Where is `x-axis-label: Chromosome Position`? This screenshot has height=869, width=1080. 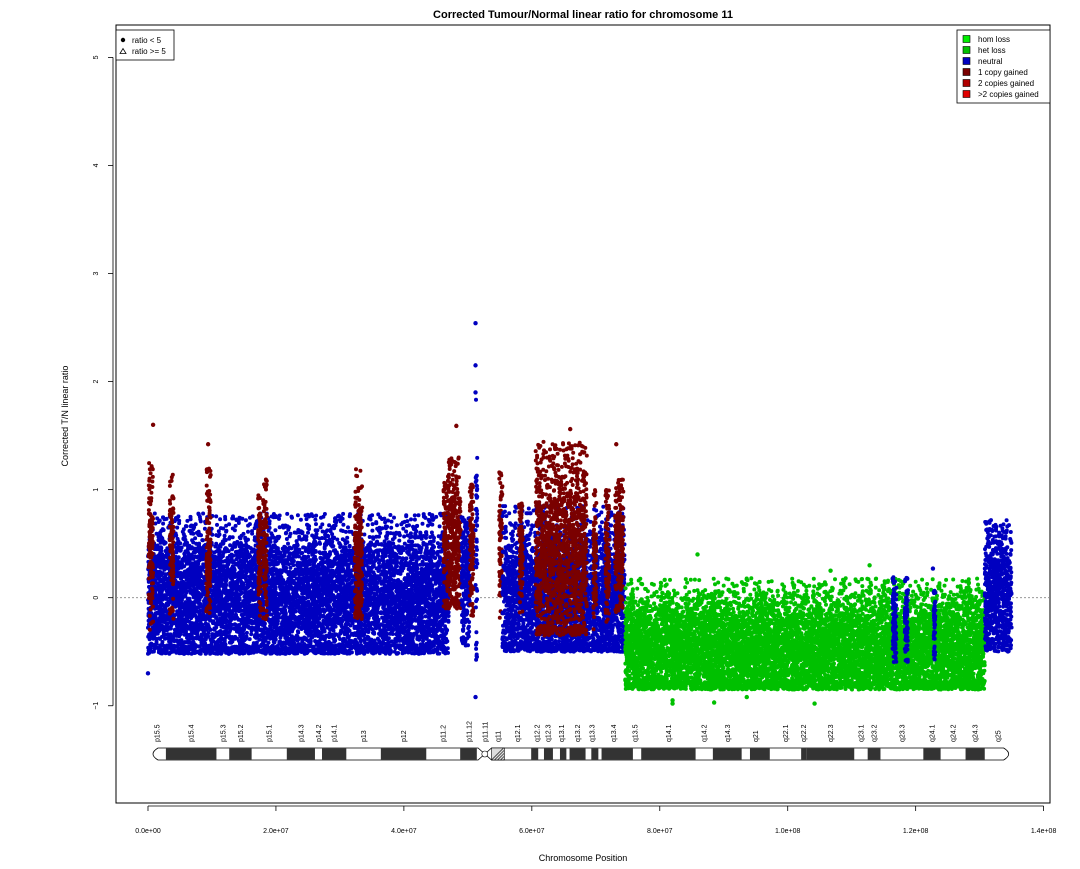 x-axis-label: Chromosome Position is located at coordinates (583, 858).